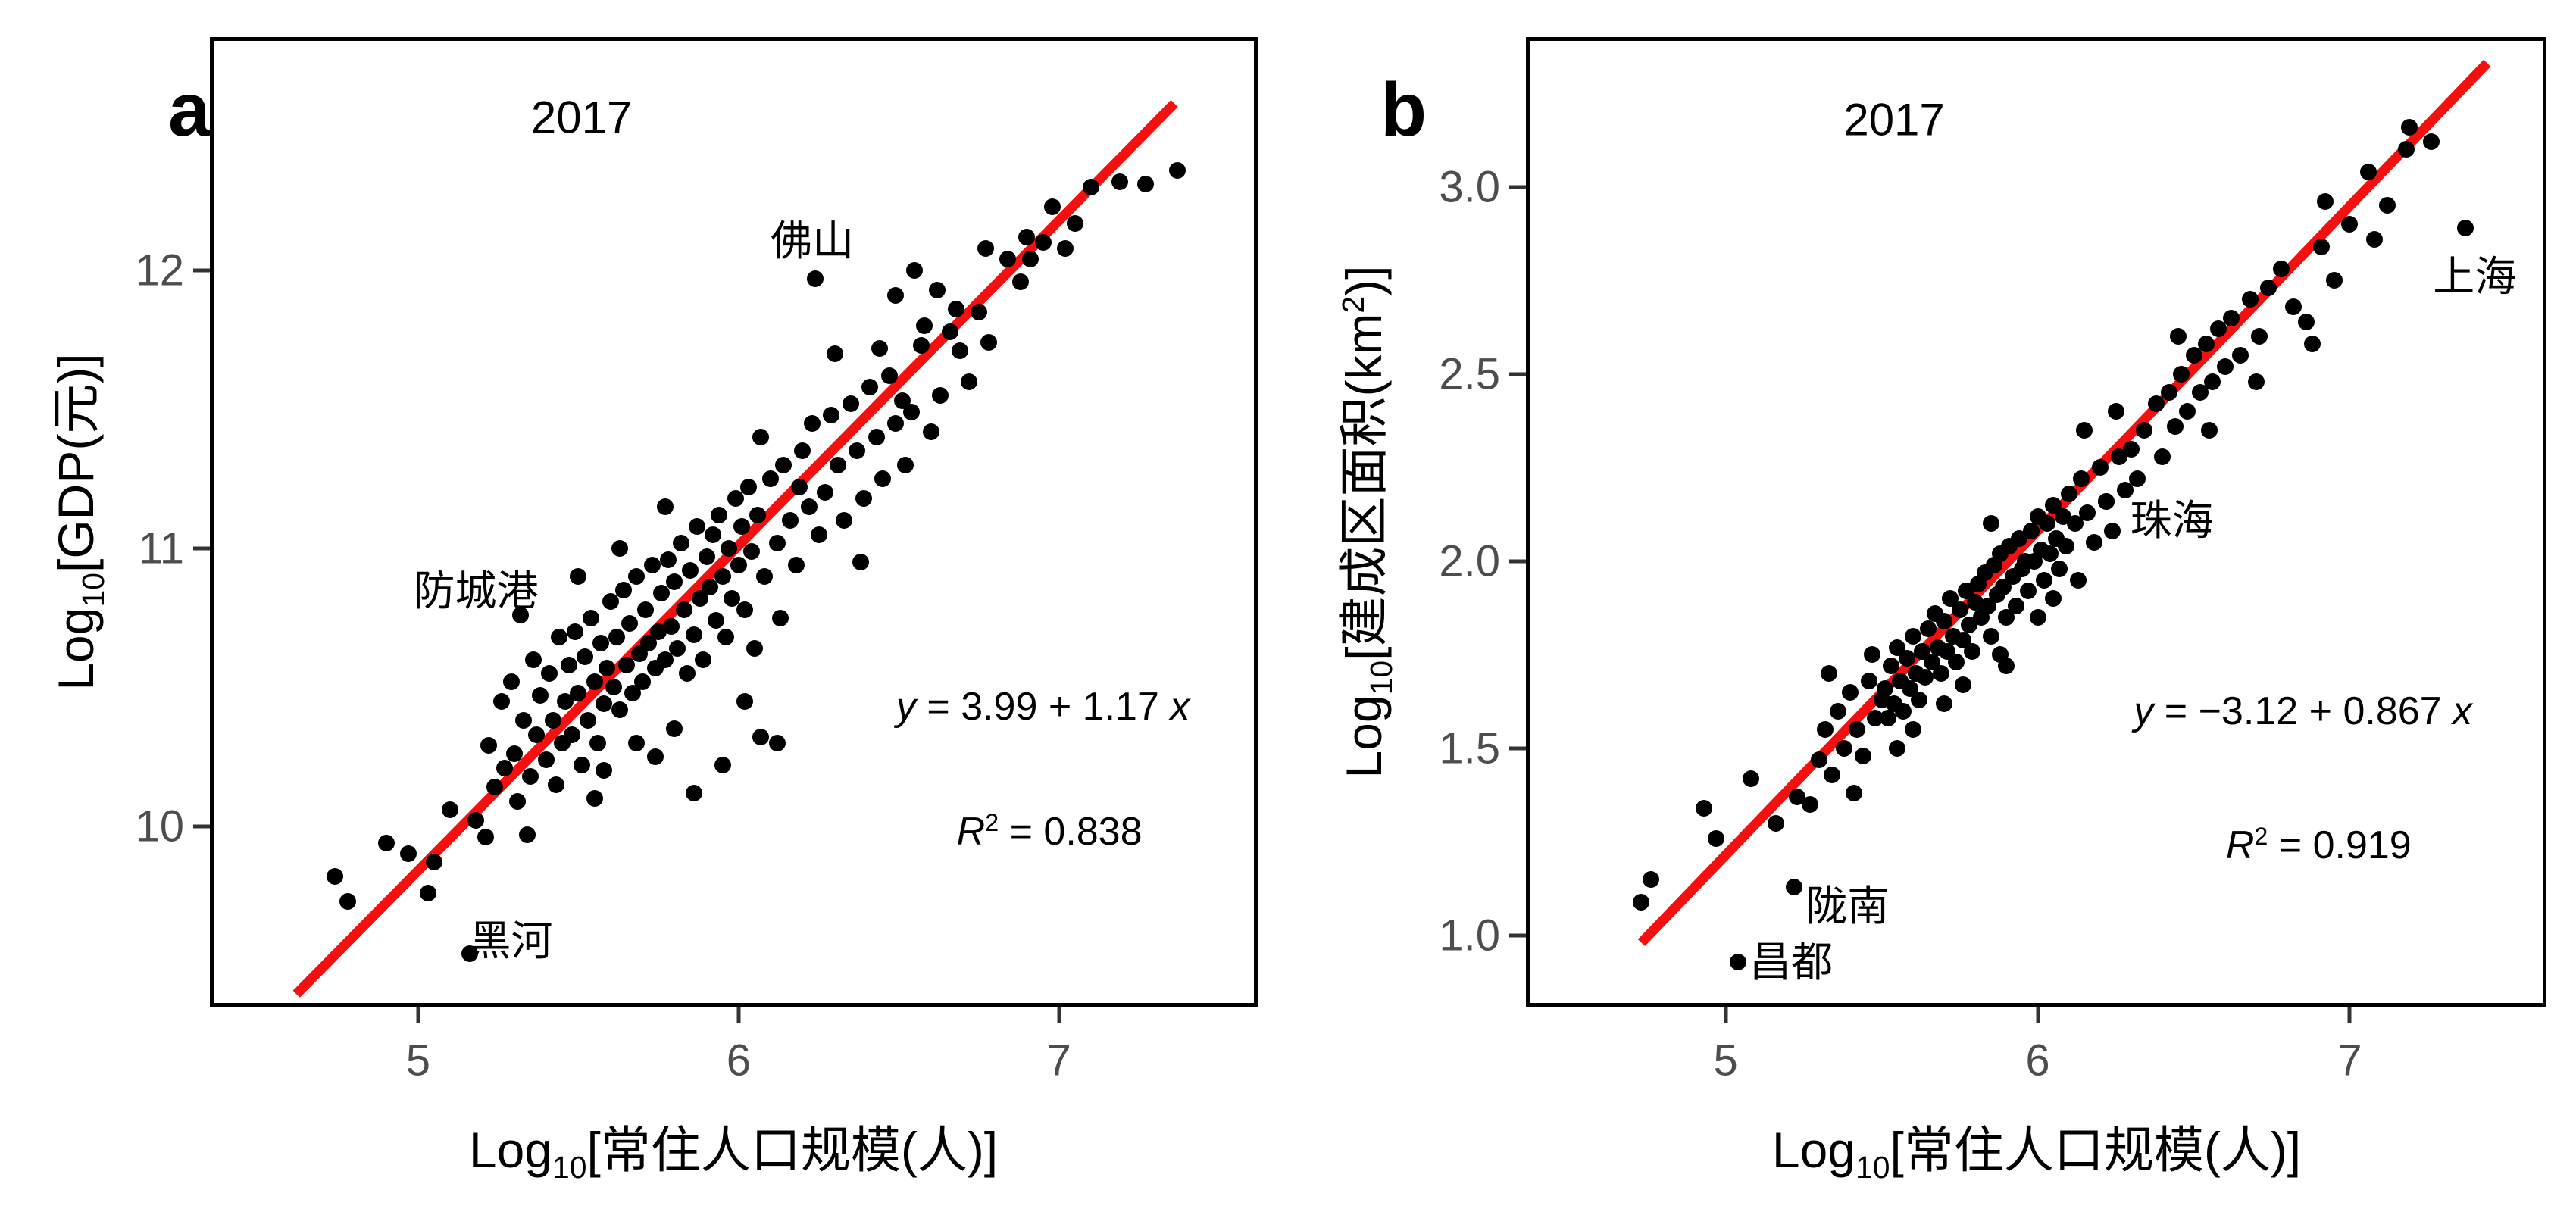  What do you see at coordinates (1180, 706) in the screenshot?
I see `eq-a-x: x` at bounding box center [1180, 706].